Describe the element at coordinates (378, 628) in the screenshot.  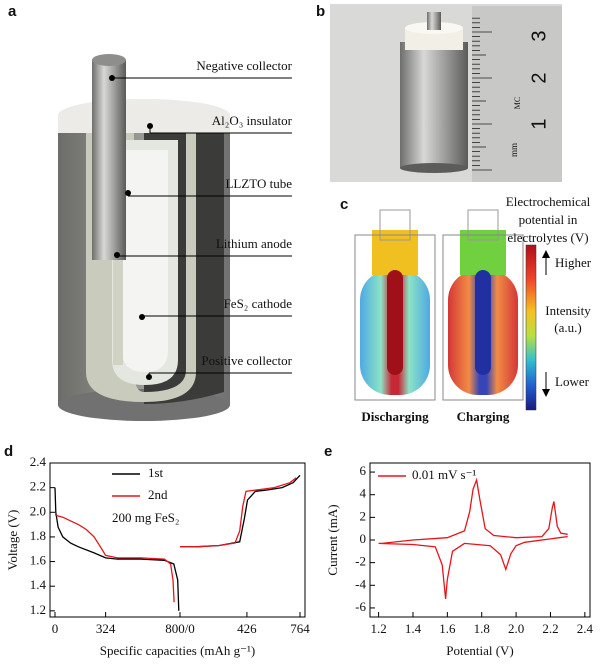
I see `x-tick-label: 1.2` at that location.